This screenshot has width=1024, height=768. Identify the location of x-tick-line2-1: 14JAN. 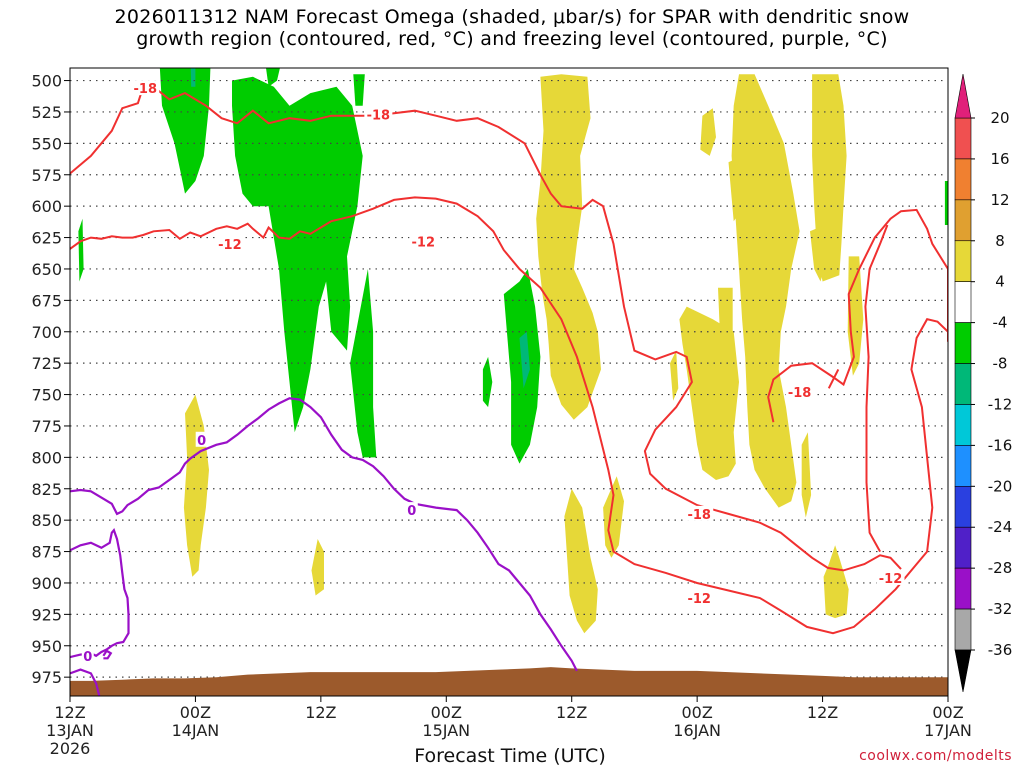
(196, 730).